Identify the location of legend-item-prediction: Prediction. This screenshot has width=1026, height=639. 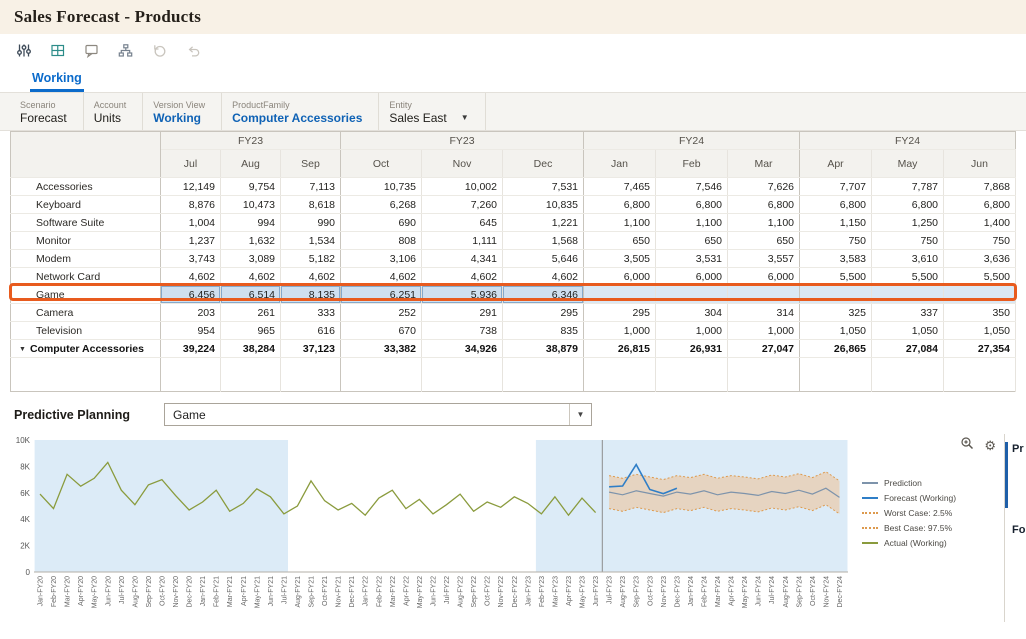
(932, 483).